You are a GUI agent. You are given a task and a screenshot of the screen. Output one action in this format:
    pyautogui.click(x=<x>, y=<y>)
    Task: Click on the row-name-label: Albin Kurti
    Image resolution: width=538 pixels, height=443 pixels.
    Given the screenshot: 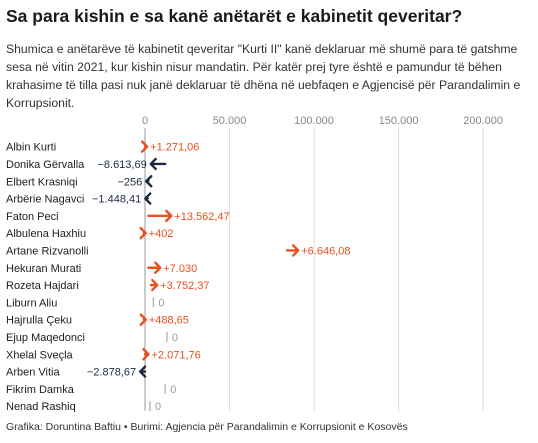 What is the action you would take?
    pyautogui.click(x=31, y=148)
    